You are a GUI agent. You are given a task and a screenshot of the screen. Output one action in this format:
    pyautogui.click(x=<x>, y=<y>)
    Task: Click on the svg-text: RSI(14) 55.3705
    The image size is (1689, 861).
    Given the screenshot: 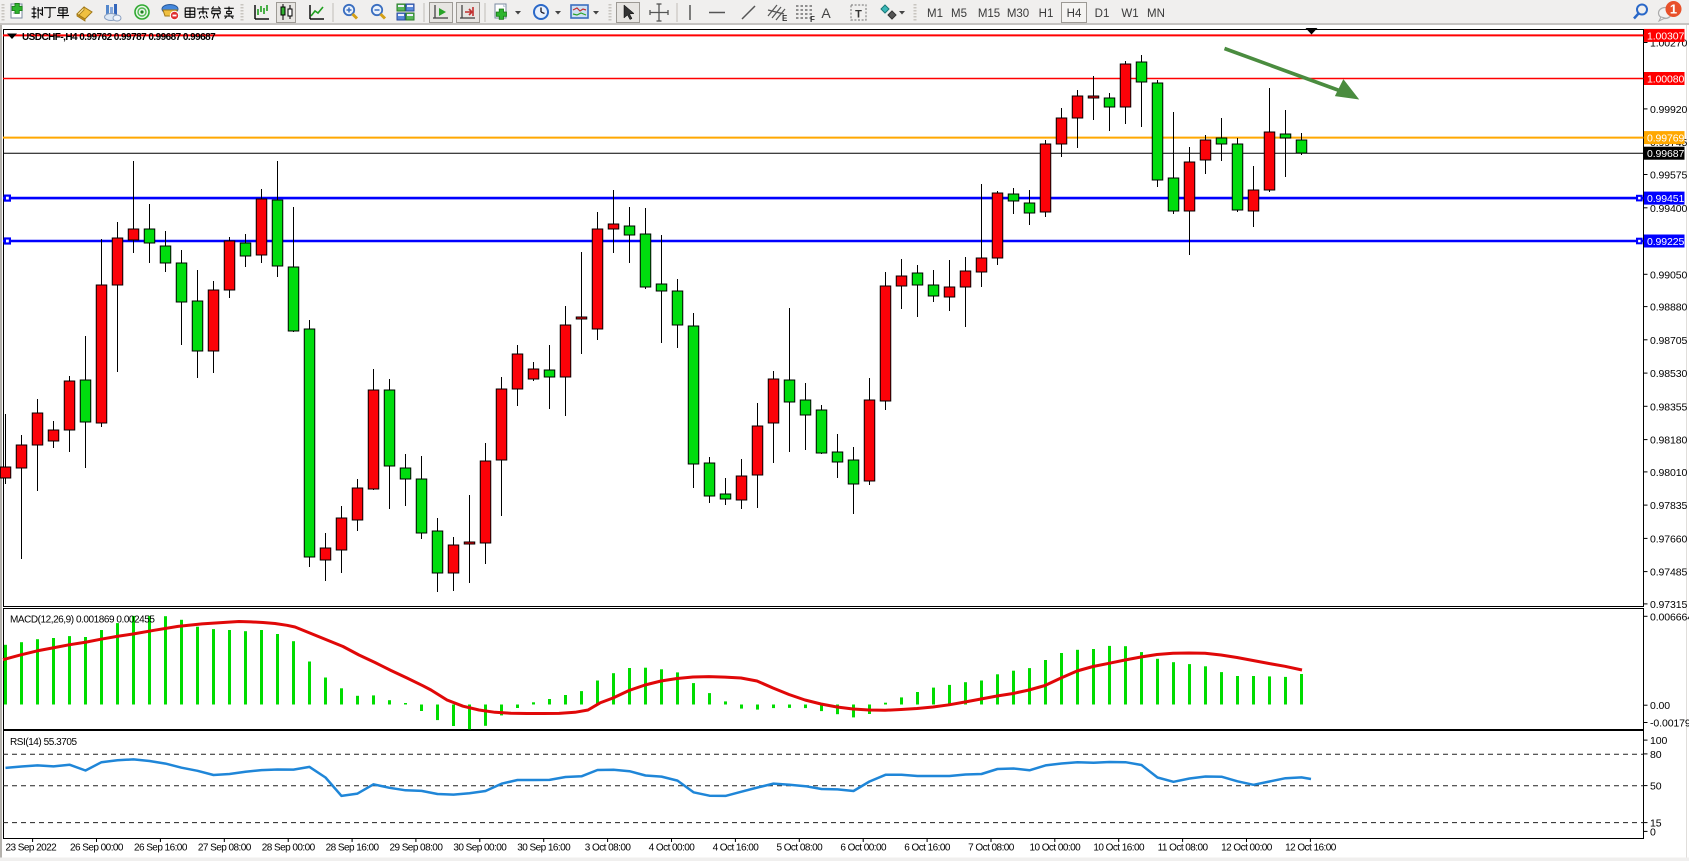 What is the action you would take?
    pyautogui.click(x=44, y=742)
    